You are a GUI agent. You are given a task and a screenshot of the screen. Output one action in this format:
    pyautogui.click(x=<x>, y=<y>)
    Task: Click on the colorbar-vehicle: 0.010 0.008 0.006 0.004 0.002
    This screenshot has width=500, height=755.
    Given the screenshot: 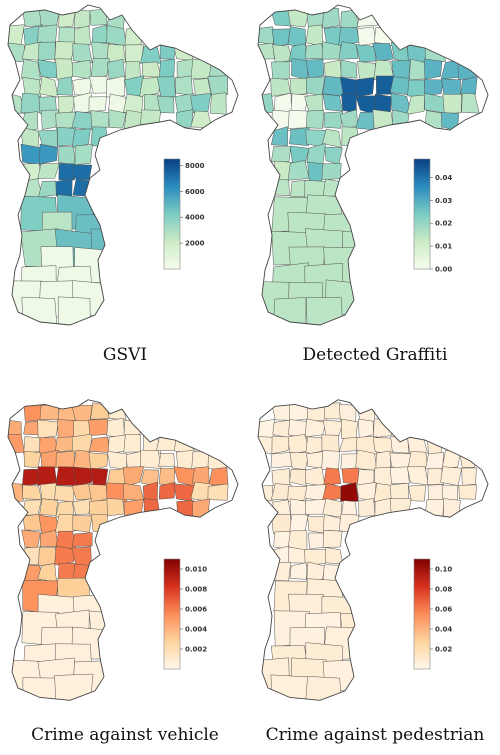 What is the action you would take?
    pyautogui.click(x=185, y=614)
    